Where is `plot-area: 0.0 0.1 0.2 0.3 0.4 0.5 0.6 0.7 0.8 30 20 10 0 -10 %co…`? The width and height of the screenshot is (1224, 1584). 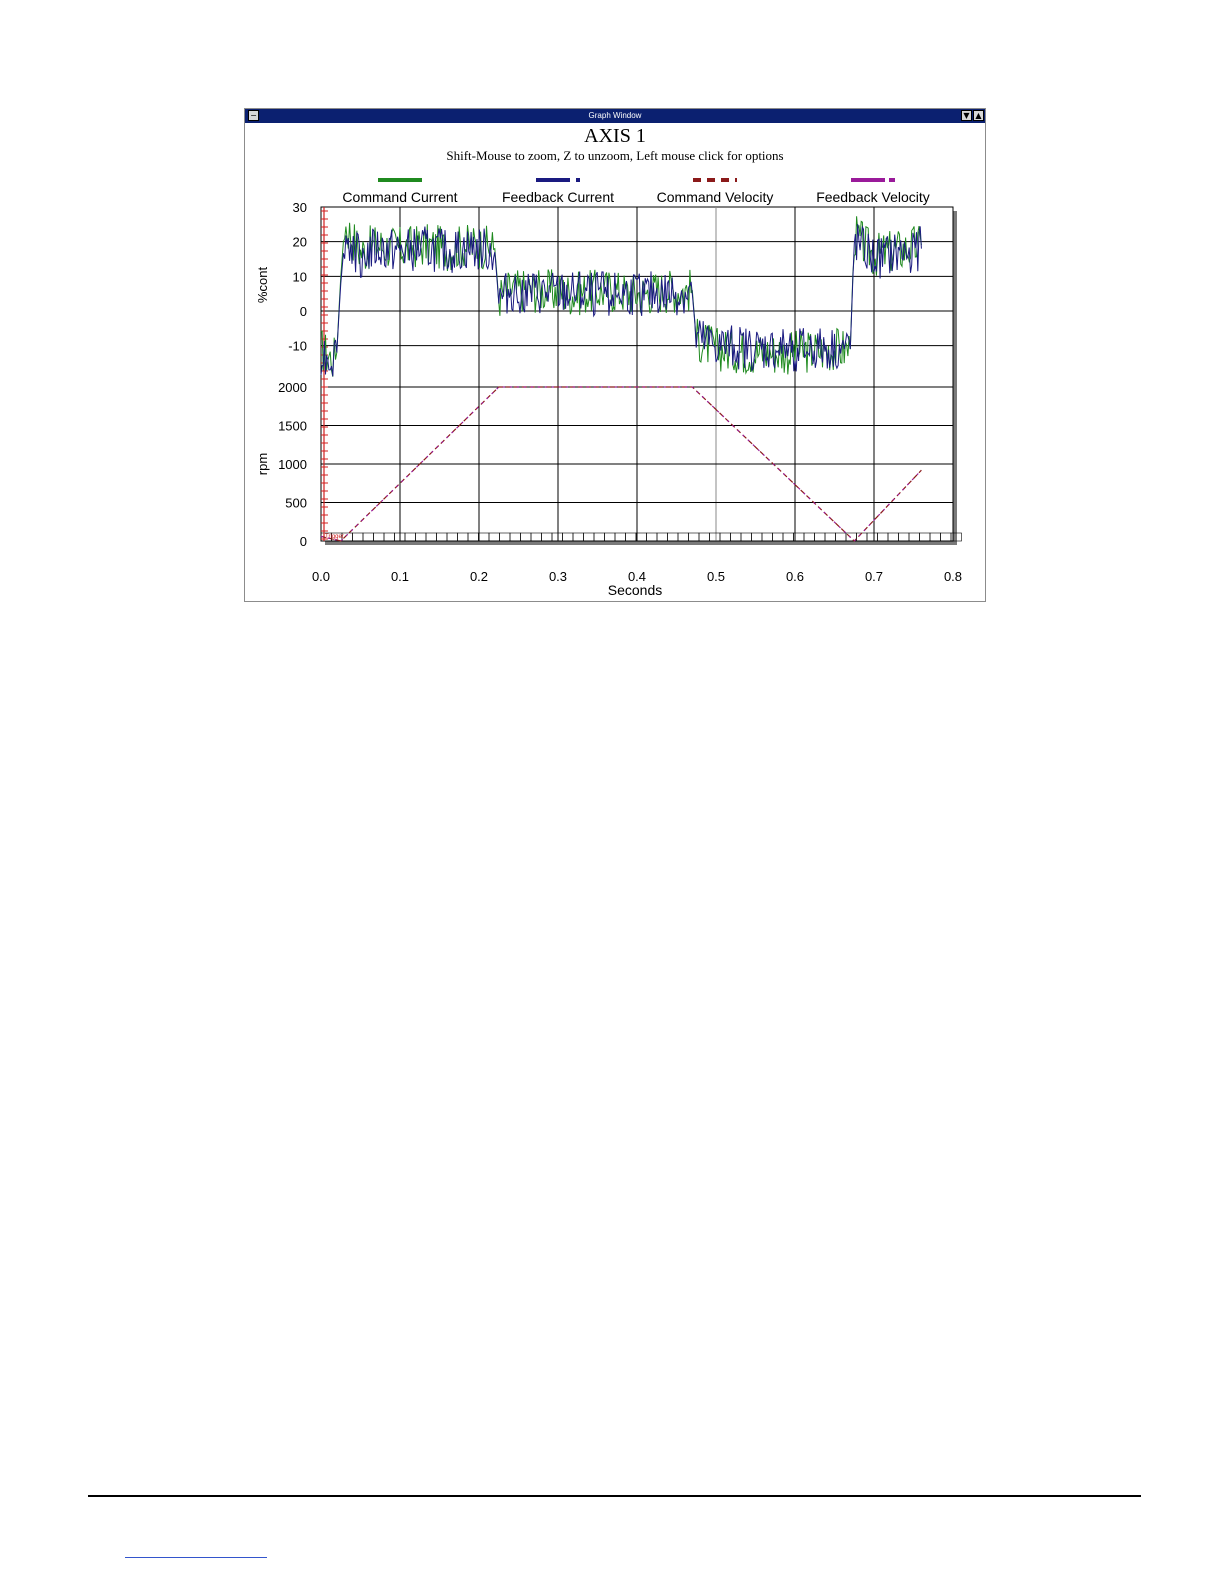
plot-area: 0.0 0.1 0.2 0.3 0.4 0.5 0.6 0.7 0.8 30 20 10 0 -10 %co… is located at coordinates (608, 392).